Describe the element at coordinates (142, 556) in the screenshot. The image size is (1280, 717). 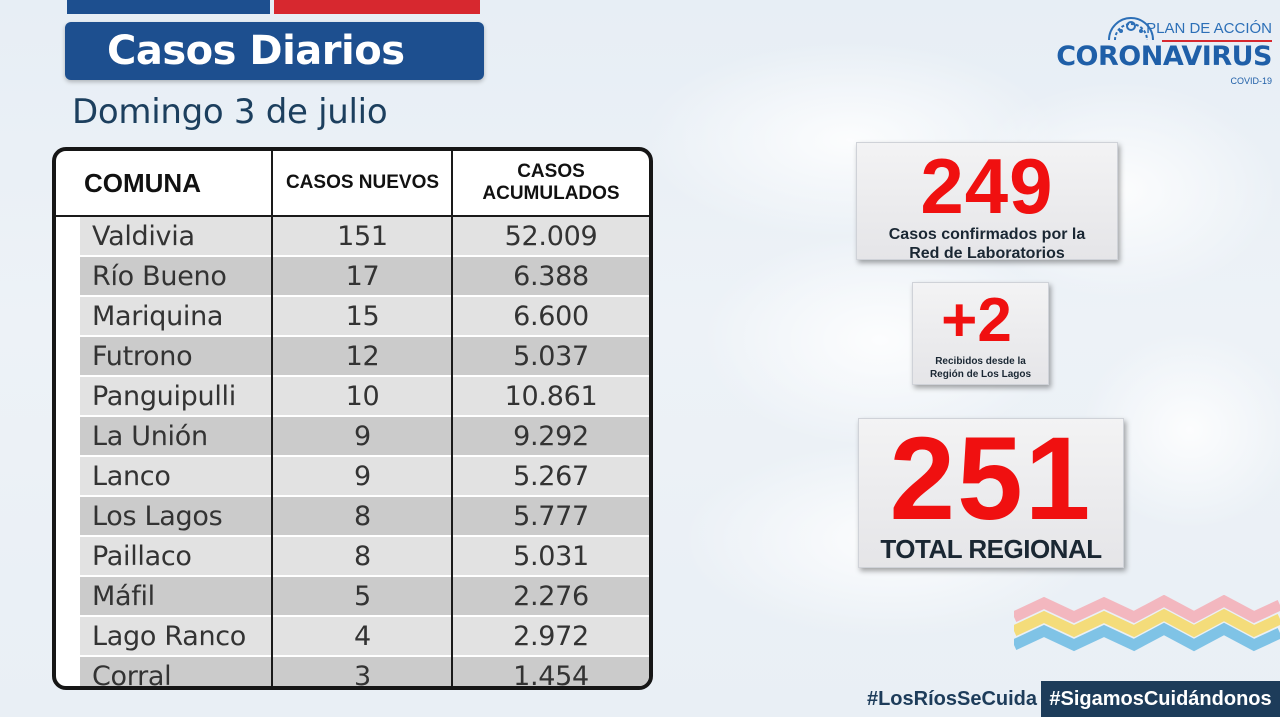
I see `comuna-cell: Paillaco` at that location.